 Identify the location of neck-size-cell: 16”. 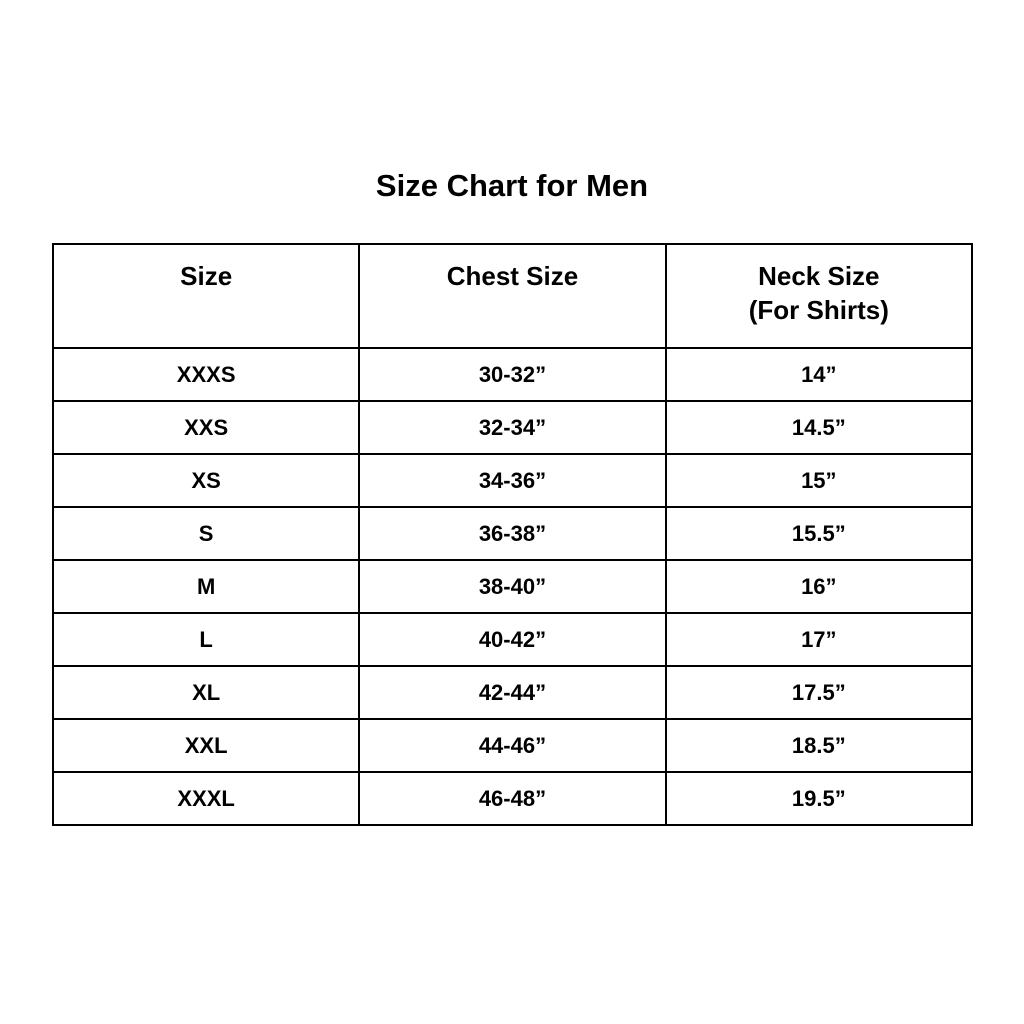
(819, 586).